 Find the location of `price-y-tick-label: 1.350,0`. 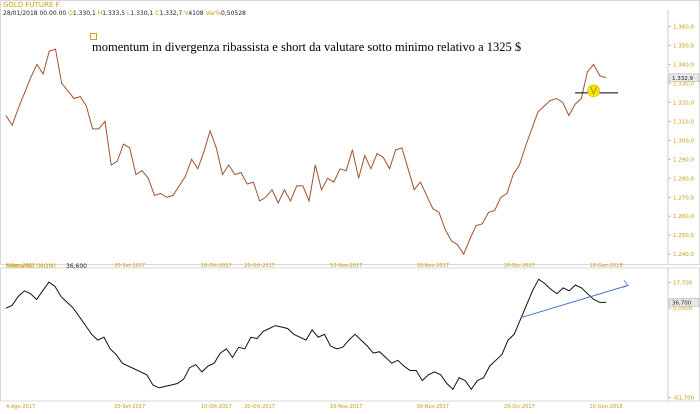

price-y-tick-label: 1.350,0 is located at coordinates (683, 46).